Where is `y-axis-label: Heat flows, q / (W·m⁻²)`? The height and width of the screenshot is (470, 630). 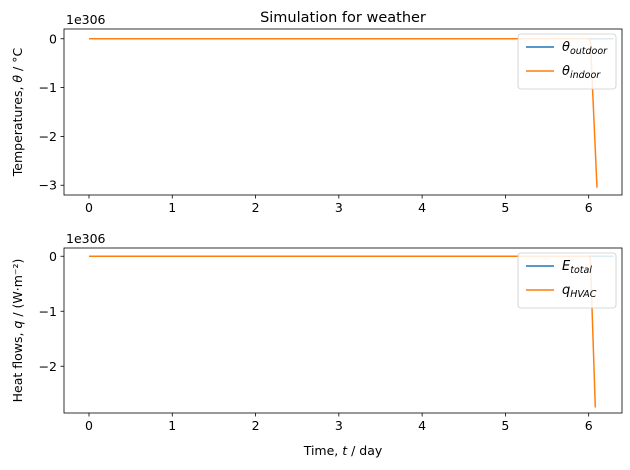
y-axis-label: Heat flows, q / (W·m⁻²) is located at coordinates (17, 331).